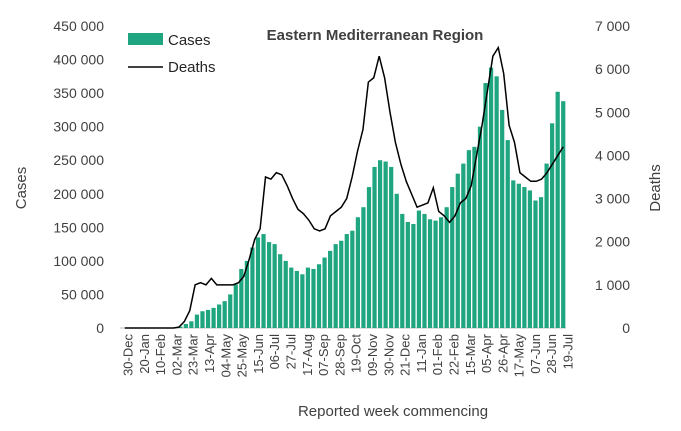 This screenshot has height=431, width=681. What do you see at coordinates (626, 328) in the screenshot?
I see `y2-tick-label: 0` at bounding box center [626, 328].